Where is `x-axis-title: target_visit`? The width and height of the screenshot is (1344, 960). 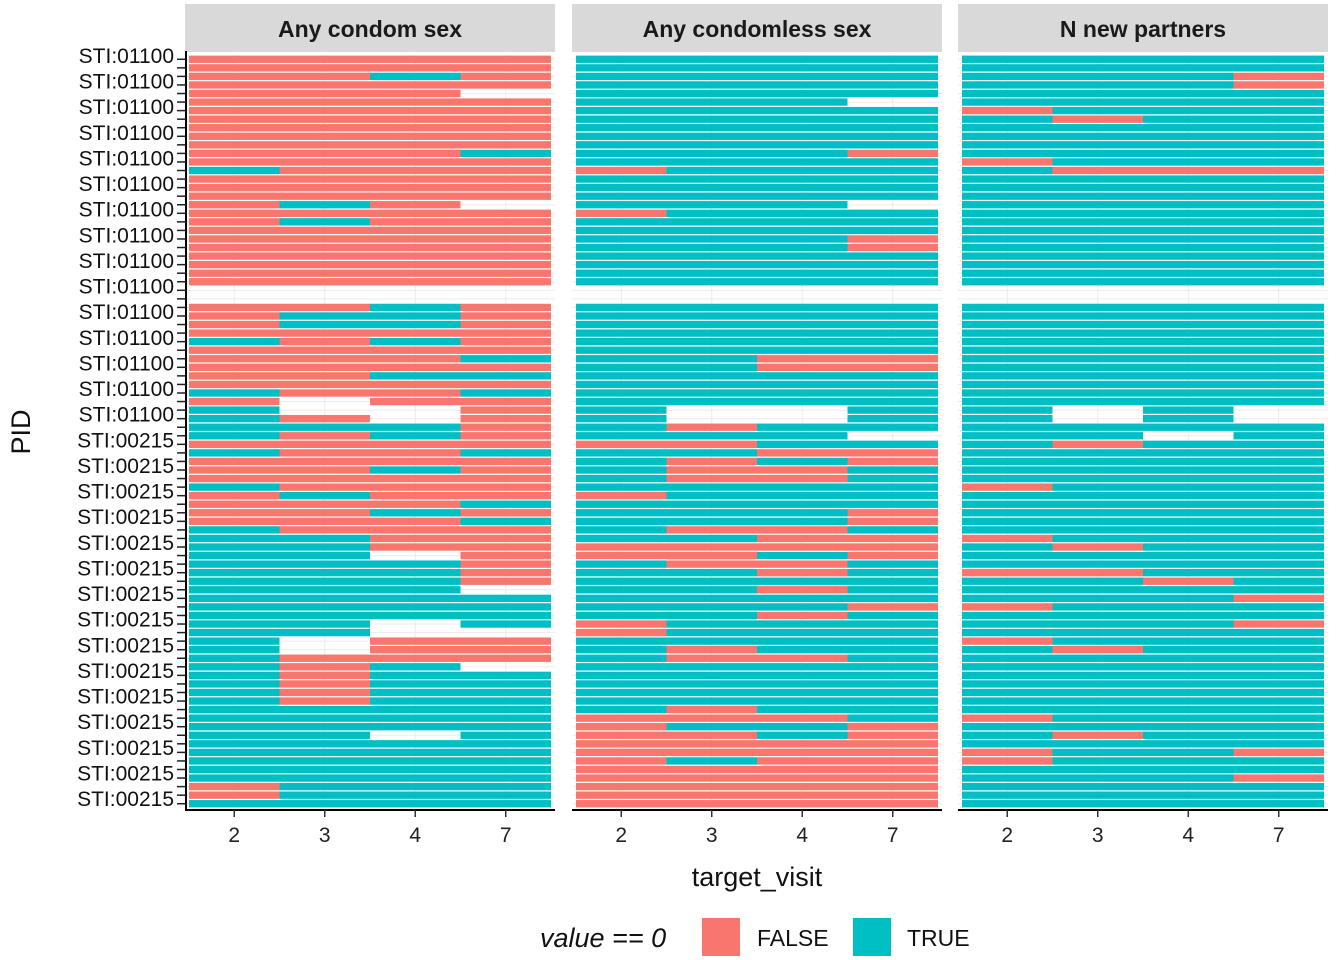 x-axis-title: target_visit is located at coordinates (757, 877).